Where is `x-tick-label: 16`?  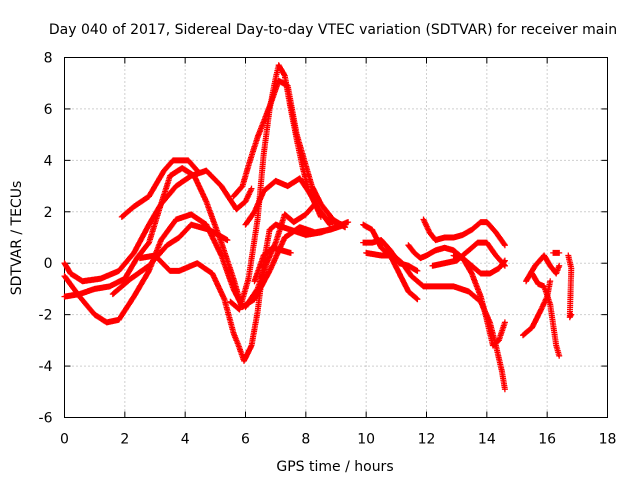
x-tick-label: 16 is located at coordinates (547, 440).